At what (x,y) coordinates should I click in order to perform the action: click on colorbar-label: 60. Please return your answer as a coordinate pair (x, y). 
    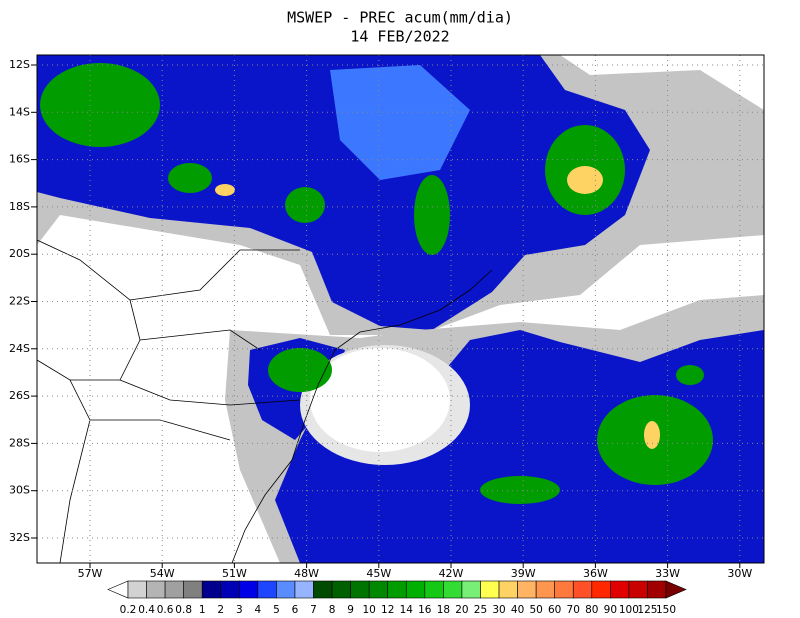
    Looking at the image, I should click on (554, 610).